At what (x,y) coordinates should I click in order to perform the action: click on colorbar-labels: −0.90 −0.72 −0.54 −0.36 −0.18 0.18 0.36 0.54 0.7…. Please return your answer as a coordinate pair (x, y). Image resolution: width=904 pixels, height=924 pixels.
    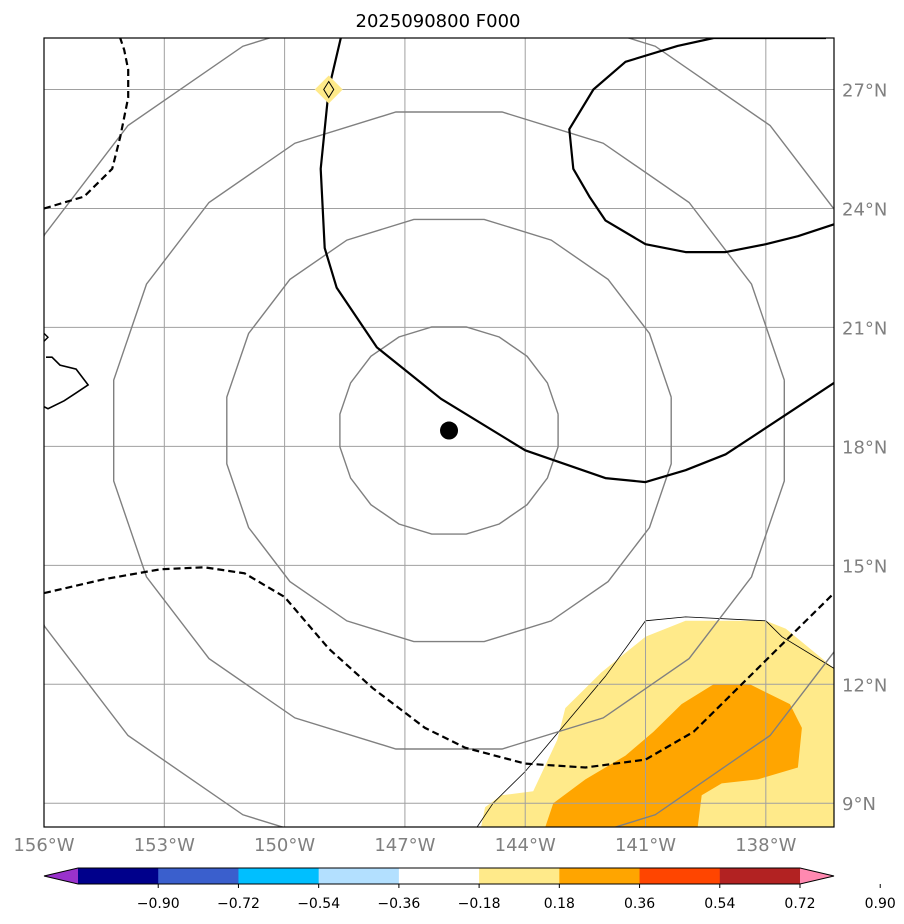
    Looking at the image, I should click on (516, 898).